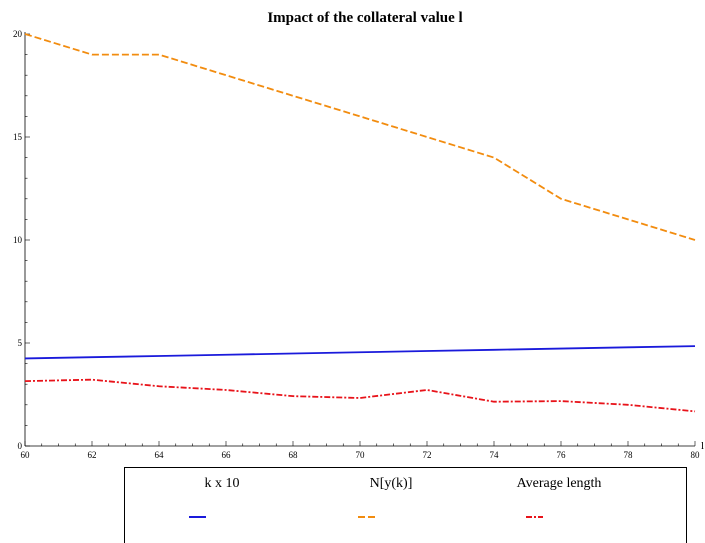 The image size is (705, 543). Describe the element at coordinates (160, 455) in the screenshot. I see `x-tick-label: 64` at that location.